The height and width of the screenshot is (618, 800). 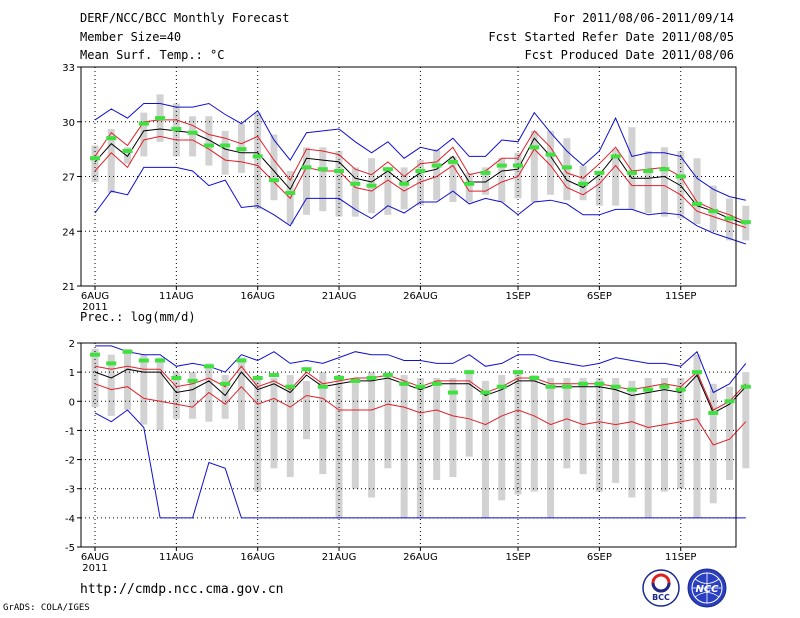 I want to click on ncc-logo: NCC, so click(x=707, y=588).